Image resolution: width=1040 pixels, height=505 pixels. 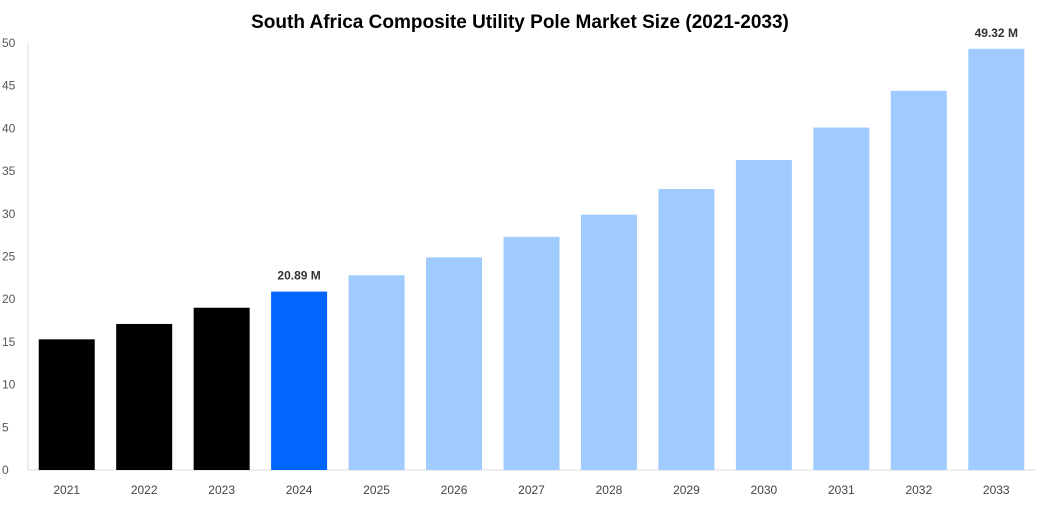 I want to click on bar-2025, so click(x=376, y=372).